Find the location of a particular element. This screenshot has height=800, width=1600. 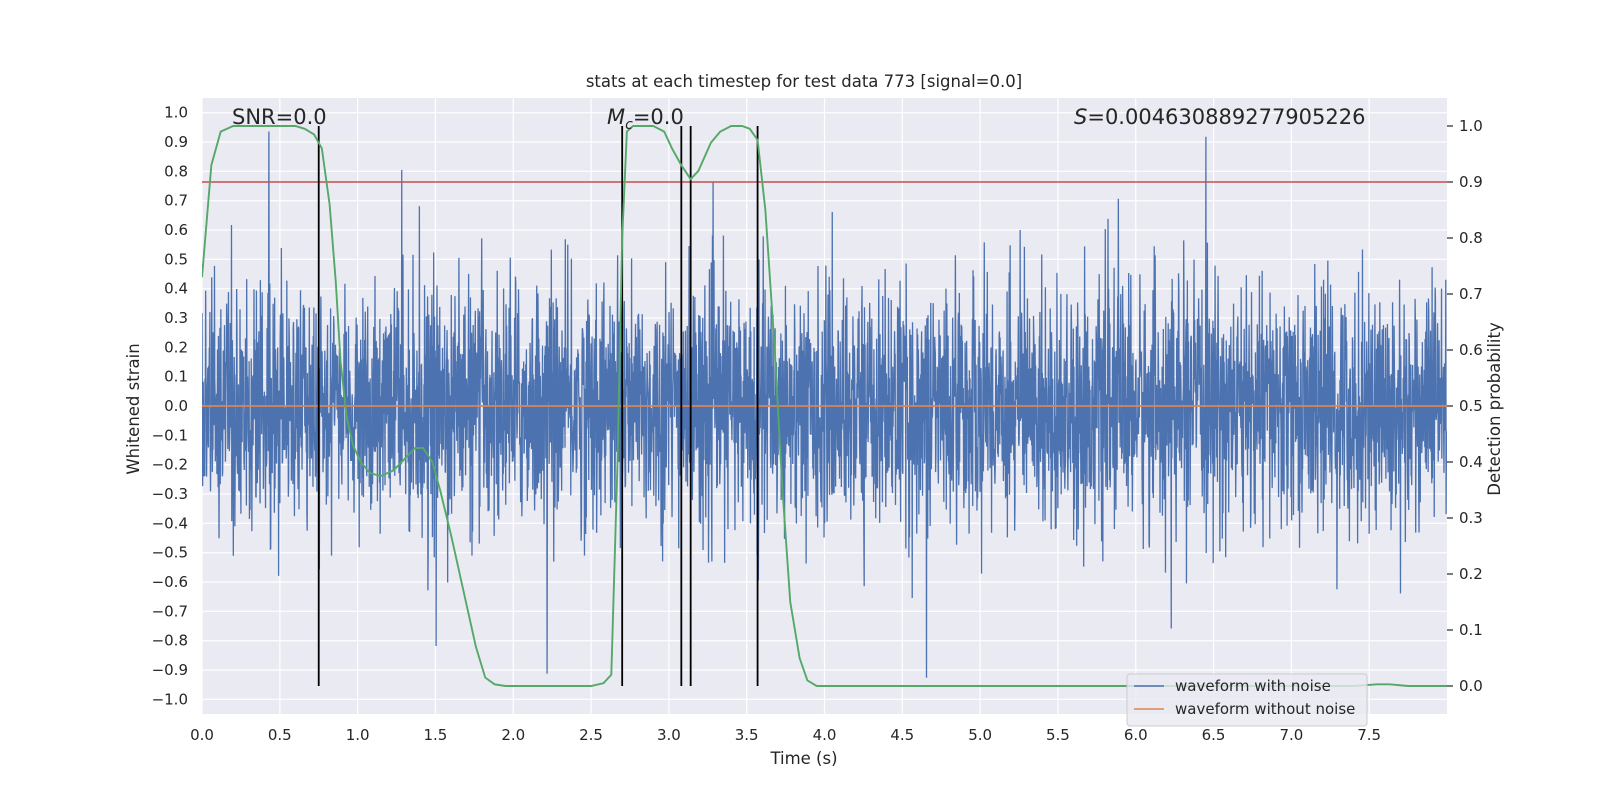

y2-tick-label: 0.9 is located at coordinates (1471, 182).